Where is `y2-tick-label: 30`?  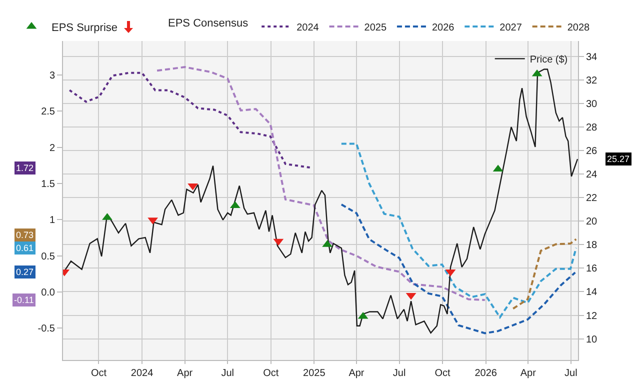 y2-tick-label: 30 is located at coordinates (592, 104).